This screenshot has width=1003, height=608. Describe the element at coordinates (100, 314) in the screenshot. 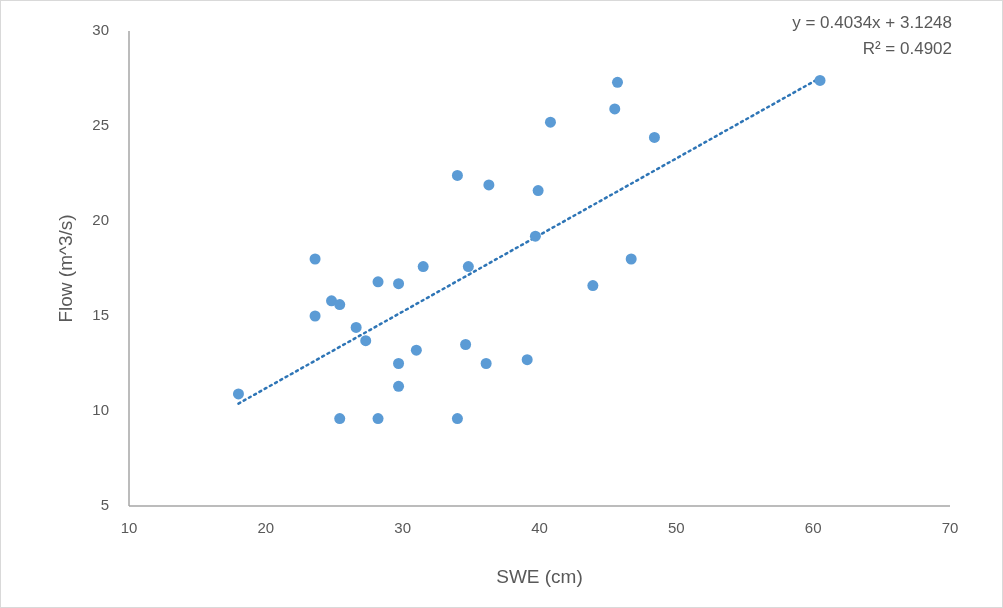

I see `y-tick-label: 15` at that location.